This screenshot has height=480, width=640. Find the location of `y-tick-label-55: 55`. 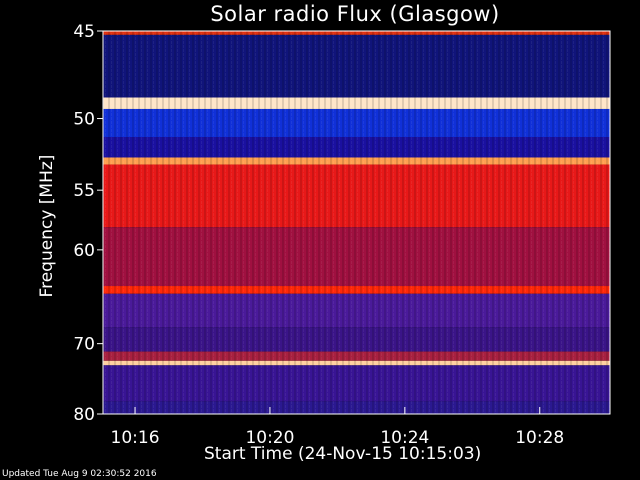

y-tick-label-55: 55 is located at coordinates (84, 191).